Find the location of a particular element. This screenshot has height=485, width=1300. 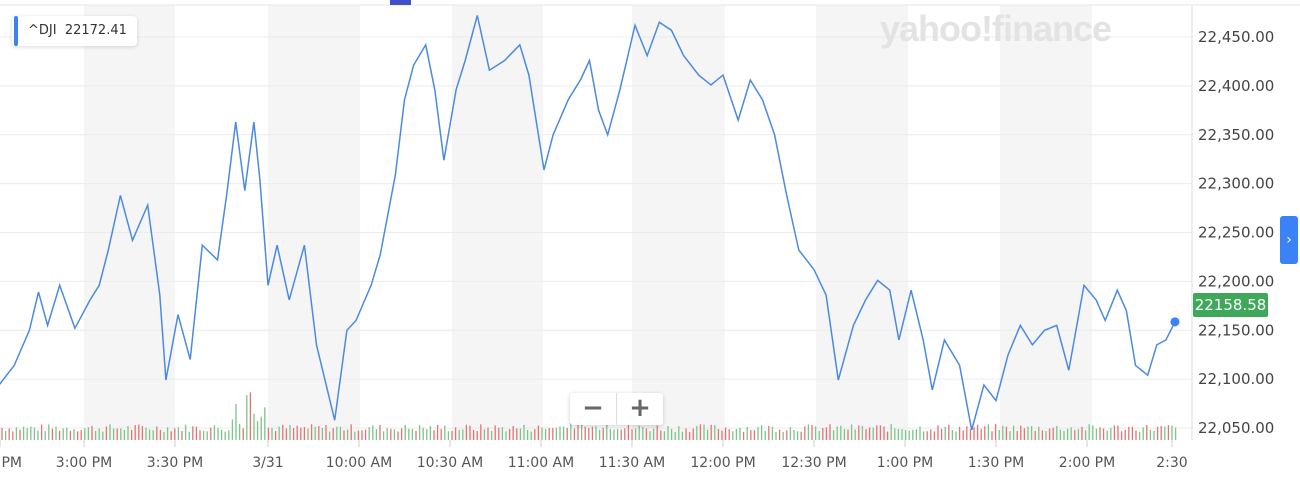

current-price-badge: 22158.58 is located at coordinates (1230, 305).